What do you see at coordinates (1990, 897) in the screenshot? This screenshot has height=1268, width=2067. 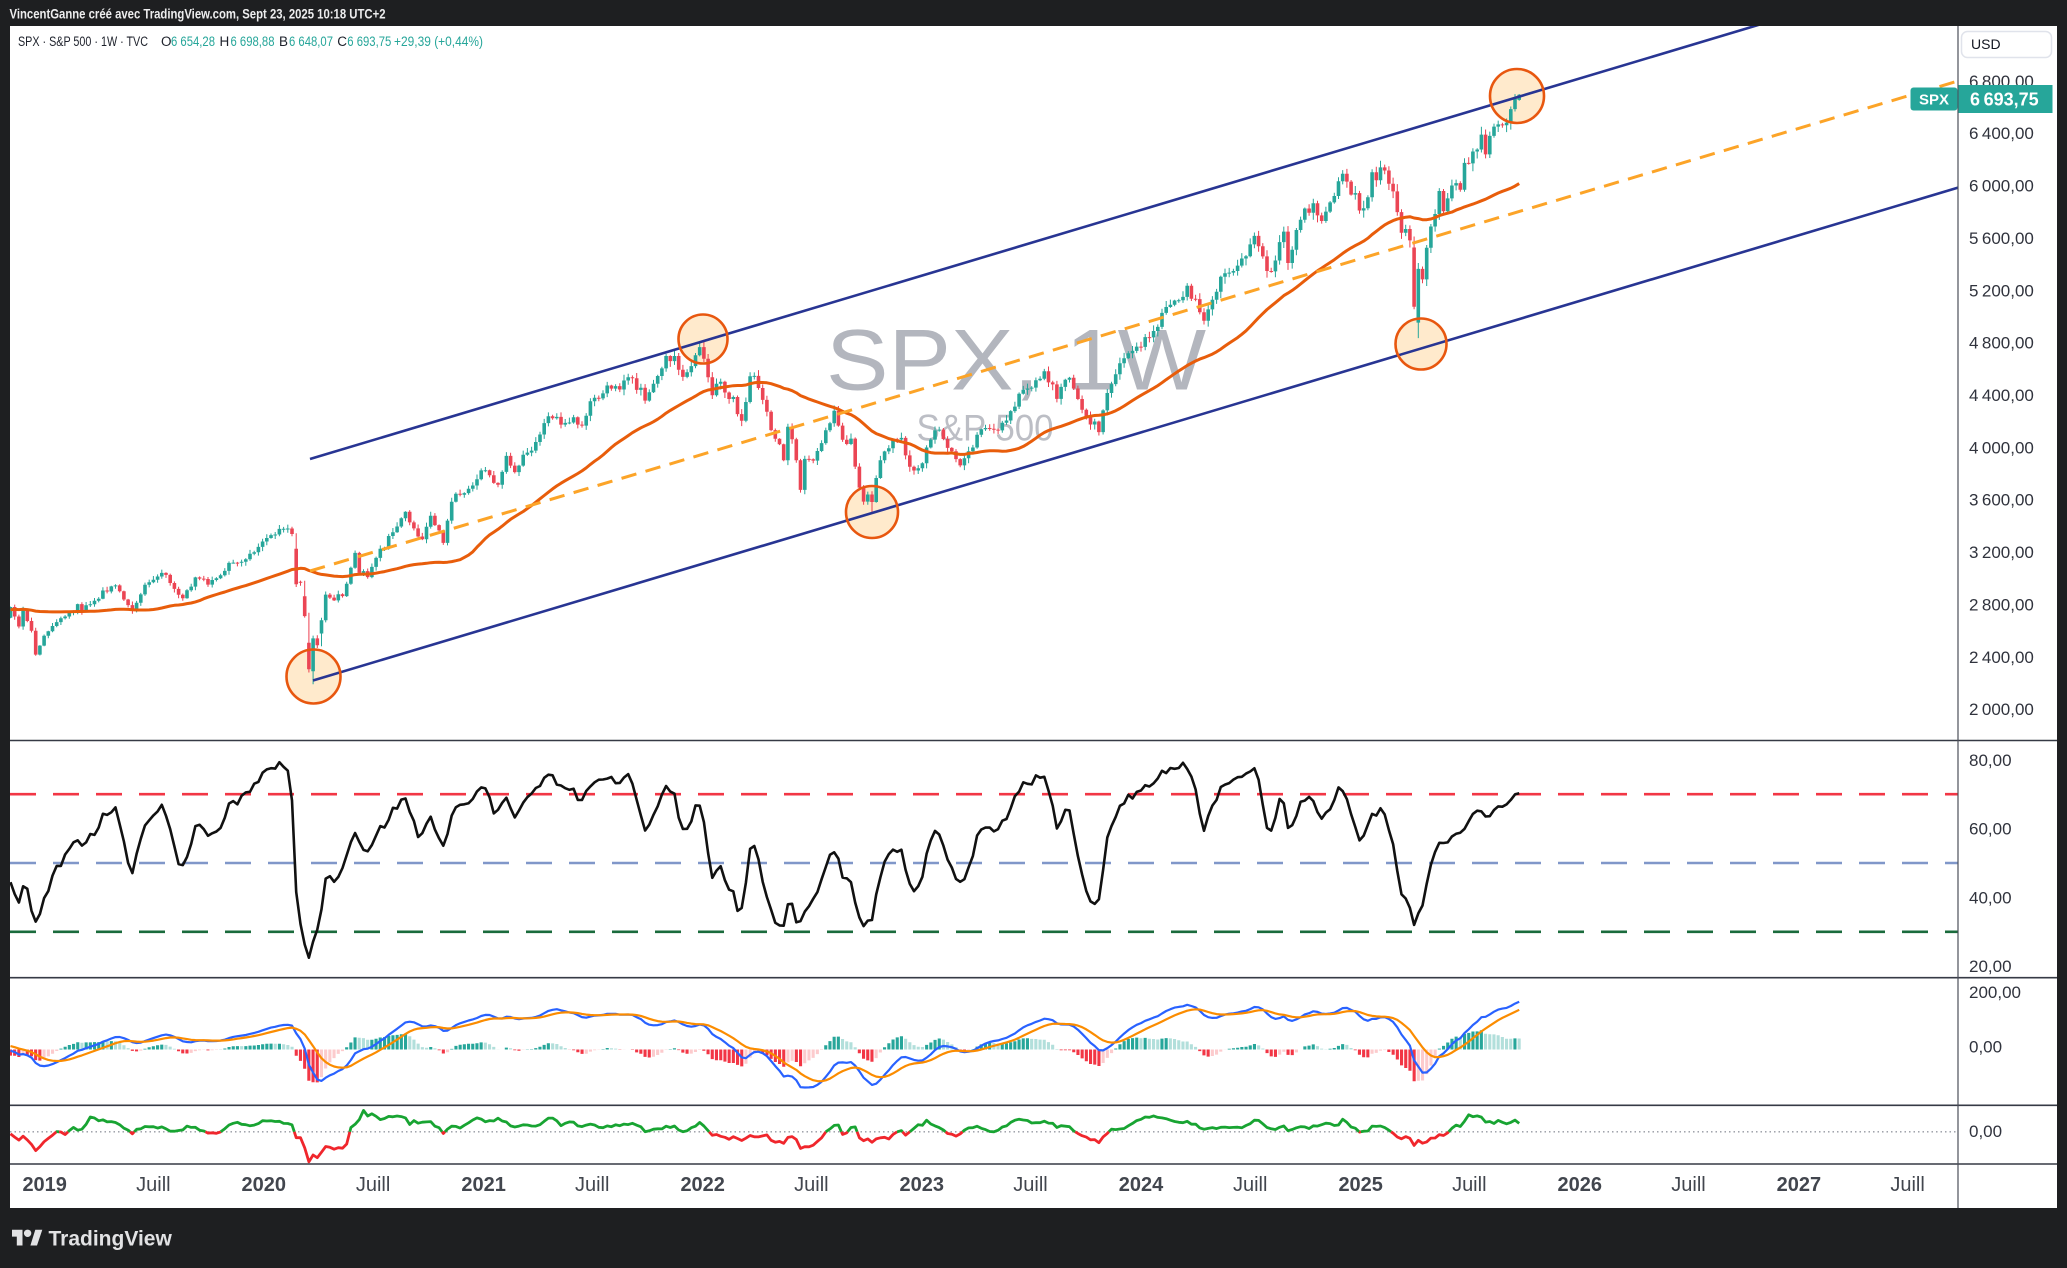 I see `svg-text: 40,00` at bounding box center [1990, 897].